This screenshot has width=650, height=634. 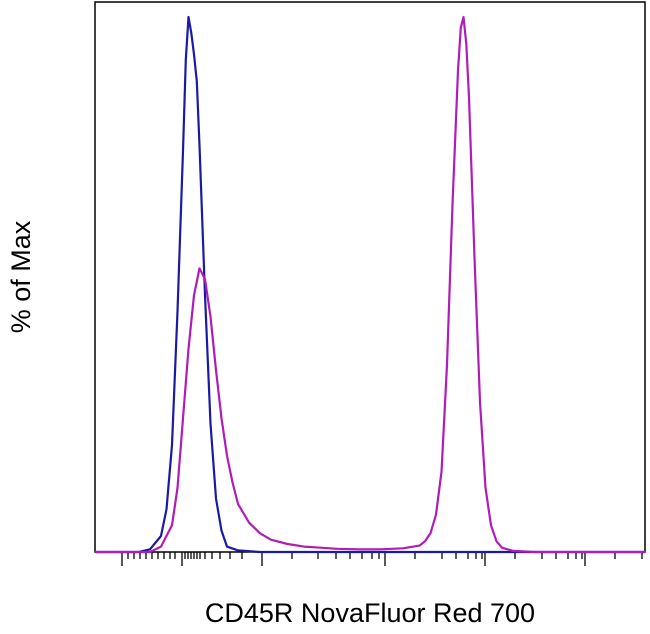 What do you see at coordinates (370, 613) in the screenshot?
I see `x-axis-label: CD45R NovaFluor Red 700` at bounding box center [370, 613].